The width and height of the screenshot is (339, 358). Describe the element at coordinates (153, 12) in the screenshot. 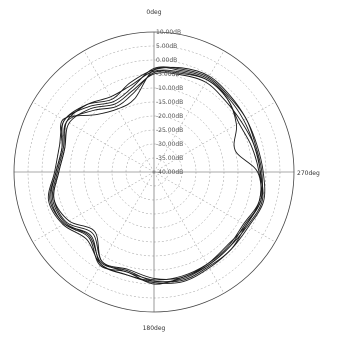

I see `direction-label: 0deg` at that location.